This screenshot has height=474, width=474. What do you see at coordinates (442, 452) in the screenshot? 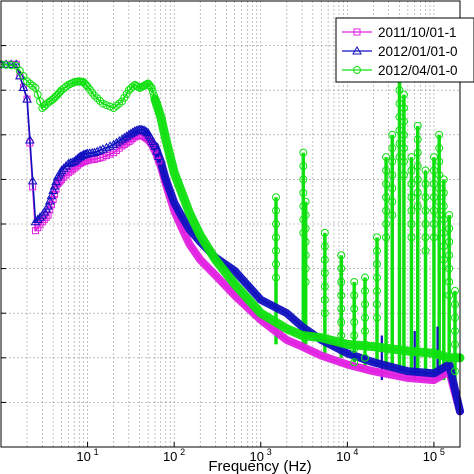
I see `x-tick-exponent: 5` at bounding box center [442, 452].